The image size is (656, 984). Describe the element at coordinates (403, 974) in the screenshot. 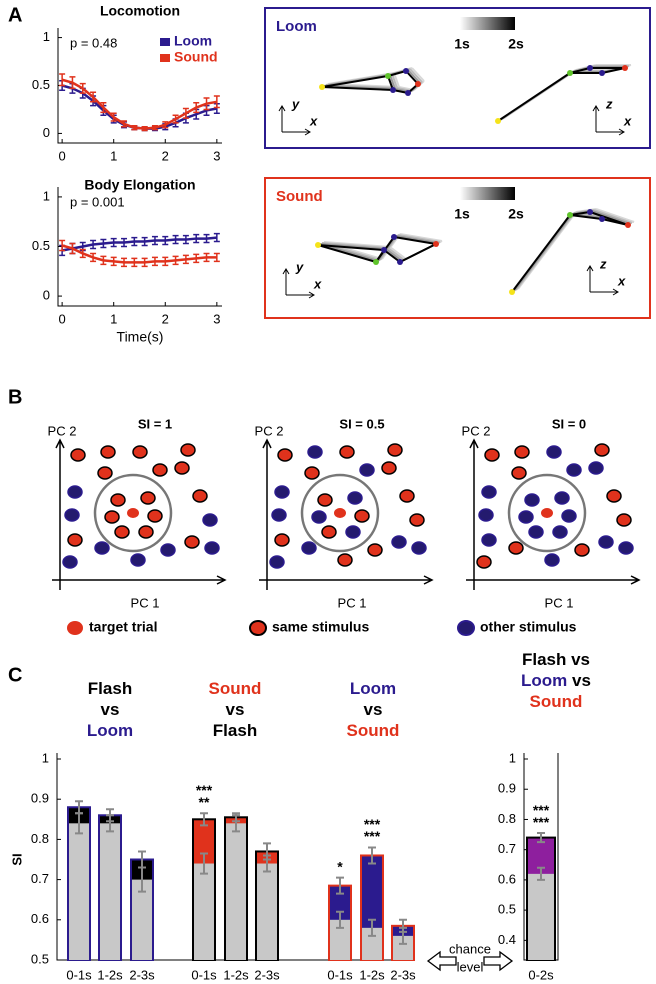

I see `x-tick-label: 2-3s` at that location.